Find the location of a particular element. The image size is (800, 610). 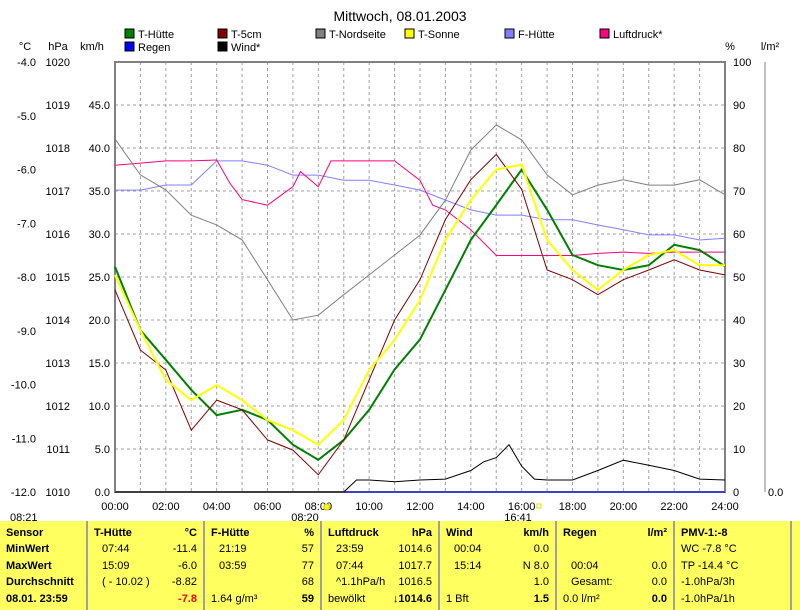

celsius-tick-label: -9.0 is located at coordinates (26, 332).